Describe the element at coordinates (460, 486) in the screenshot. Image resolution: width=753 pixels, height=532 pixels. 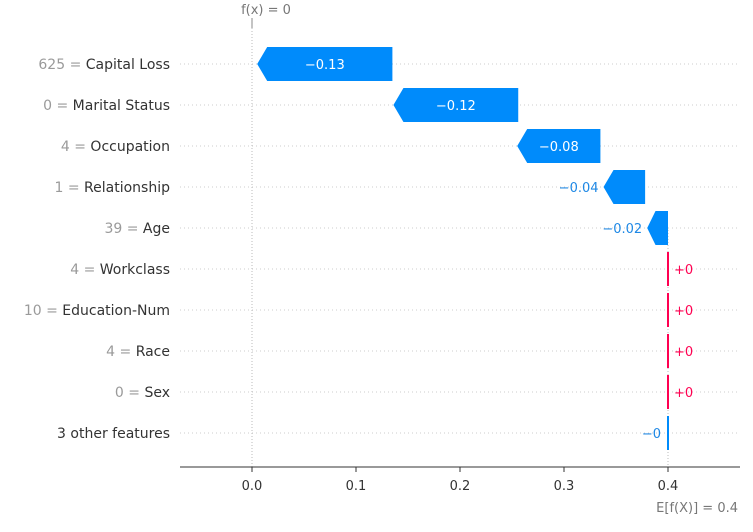
I see `x-tick-label: 0.2` at that location.